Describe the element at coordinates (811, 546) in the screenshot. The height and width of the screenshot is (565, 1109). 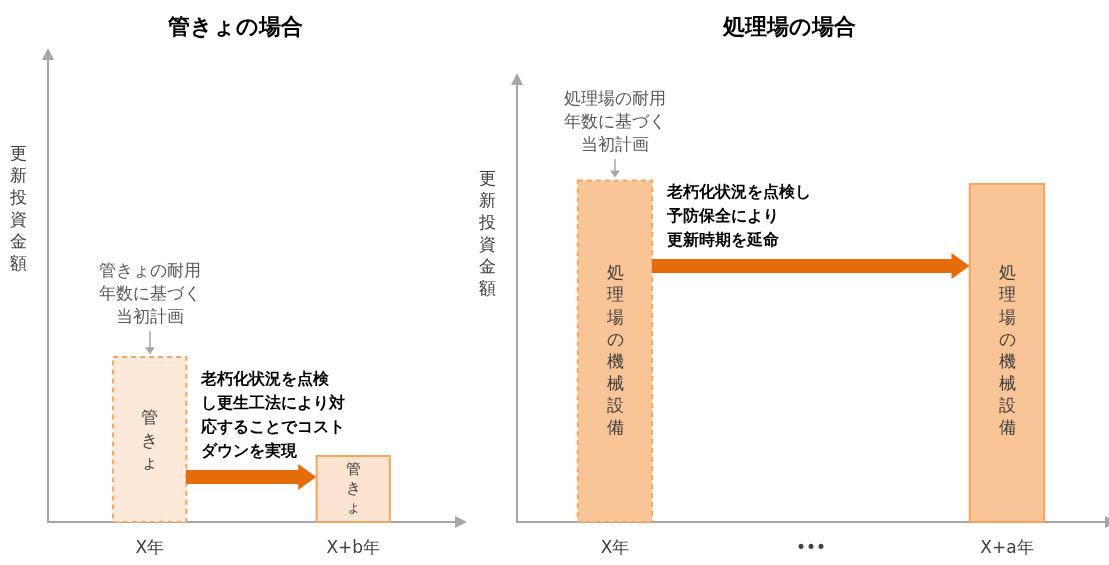
I see `x-tick-label: •••` at that location.